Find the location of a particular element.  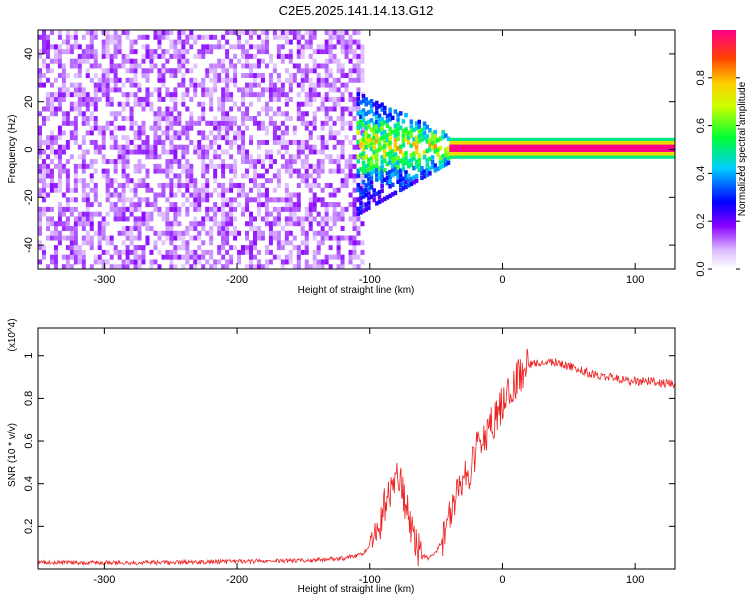

snr-x-tick-label: -200 is located at coordinates (237, 580).